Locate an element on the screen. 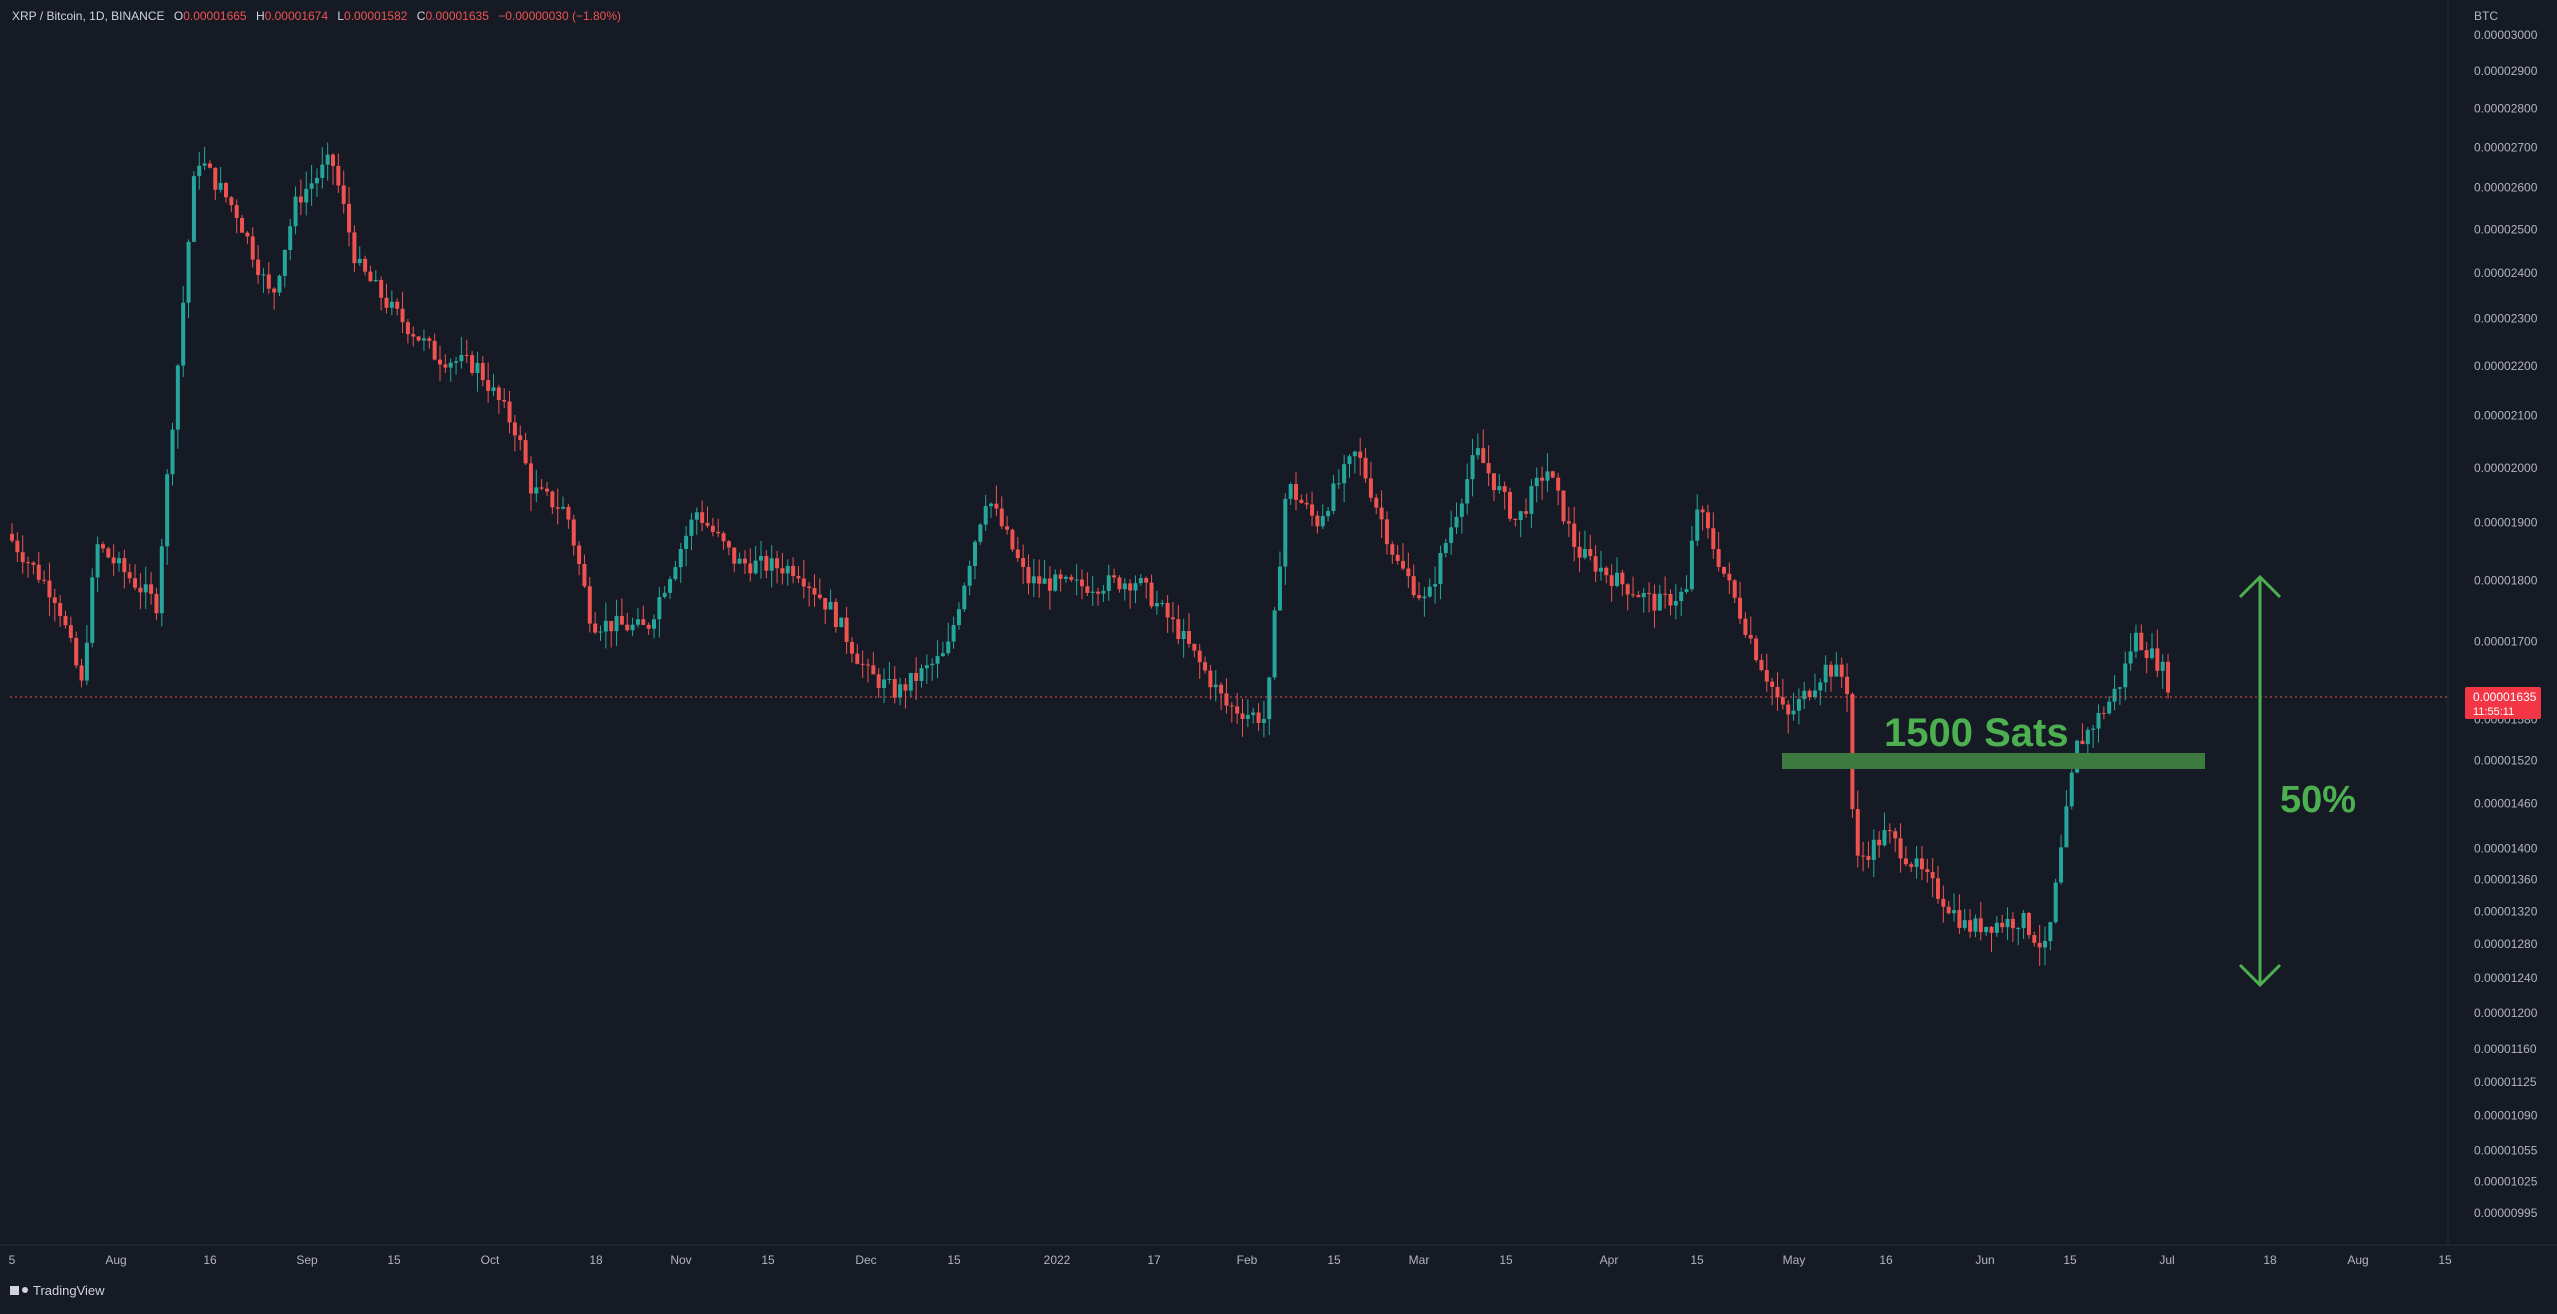 The width and height of the screenshot is (2557, 1314). range-arrow is located at coordinates (2260, 781).